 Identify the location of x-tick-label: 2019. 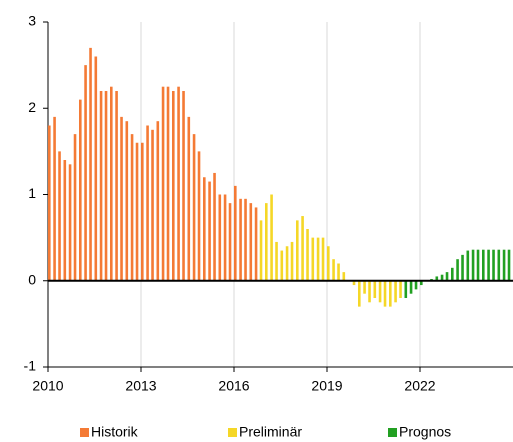
(326, 386).